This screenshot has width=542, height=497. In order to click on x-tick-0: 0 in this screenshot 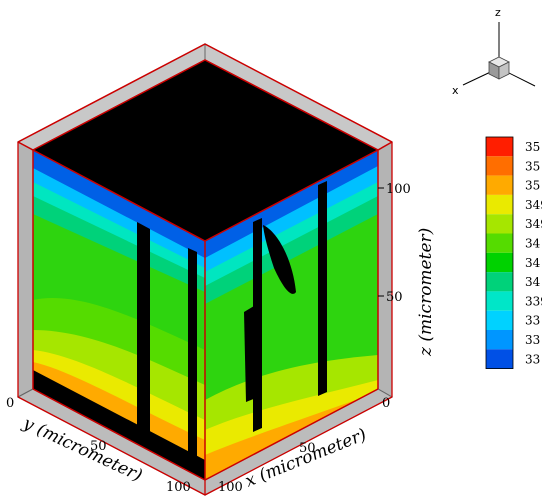, I will do `click(386, 403)`.